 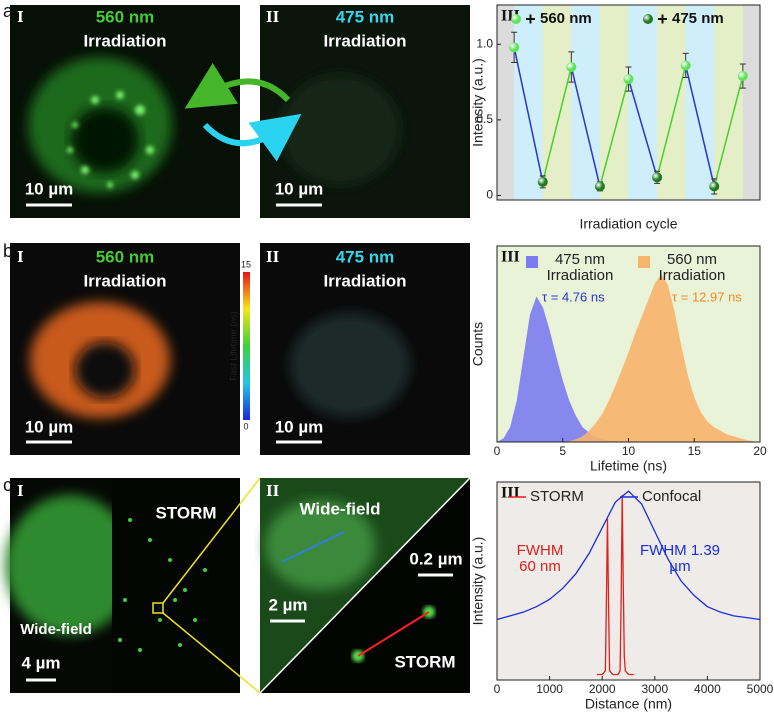 I want to click on x-axis-label: Lifetime (ns), so click(x=628, y=466).